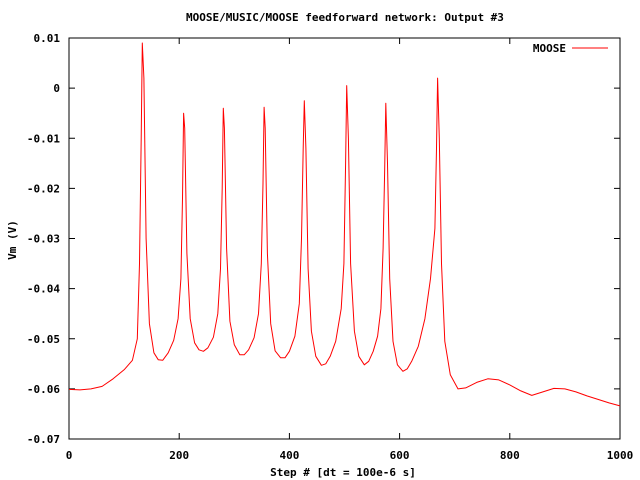 The height and width of the screenshot is (480, 640). I want to click on x-tick-label: 800, so click(510, 455).